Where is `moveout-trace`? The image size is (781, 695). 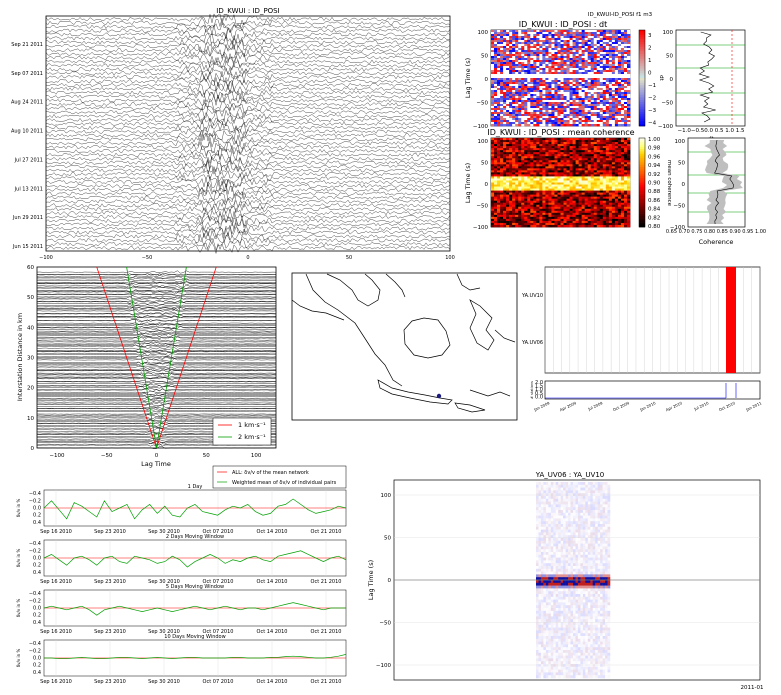 moveout-trace is located at coordinates (156, 402).